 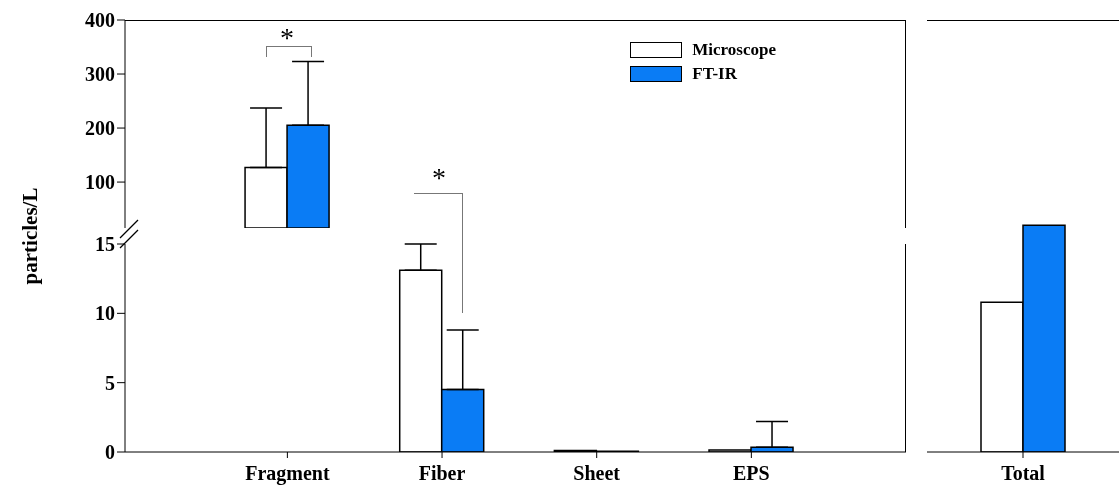 What do you see at coordinates (110, 452) in the screenshot?
I see `y-tick-label: 0` at bounding box center [110, 452].